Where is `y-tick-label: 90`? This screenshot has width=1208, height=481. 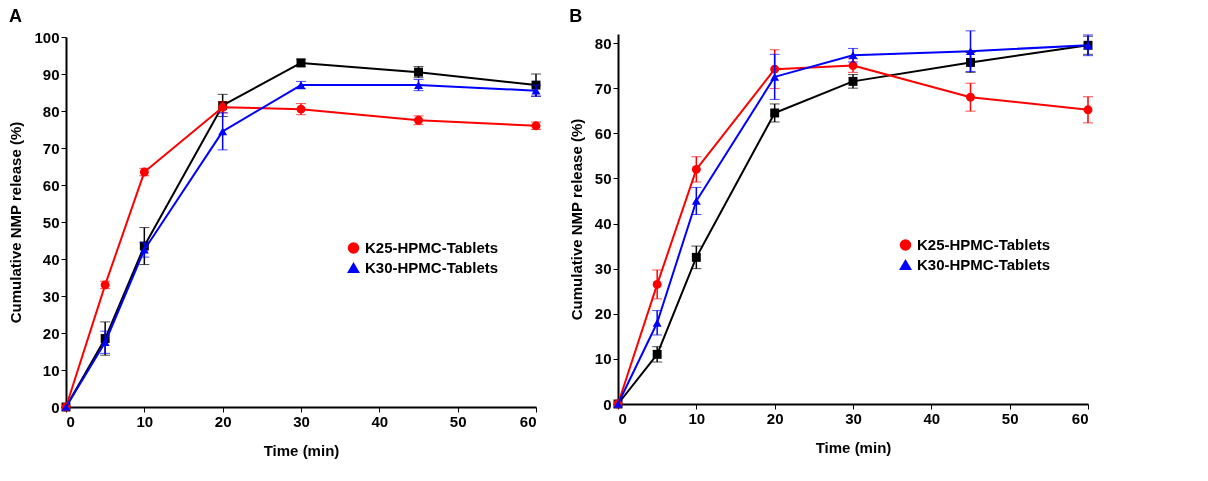 y-tick-label: 90 is located at coordinates (51, 74).